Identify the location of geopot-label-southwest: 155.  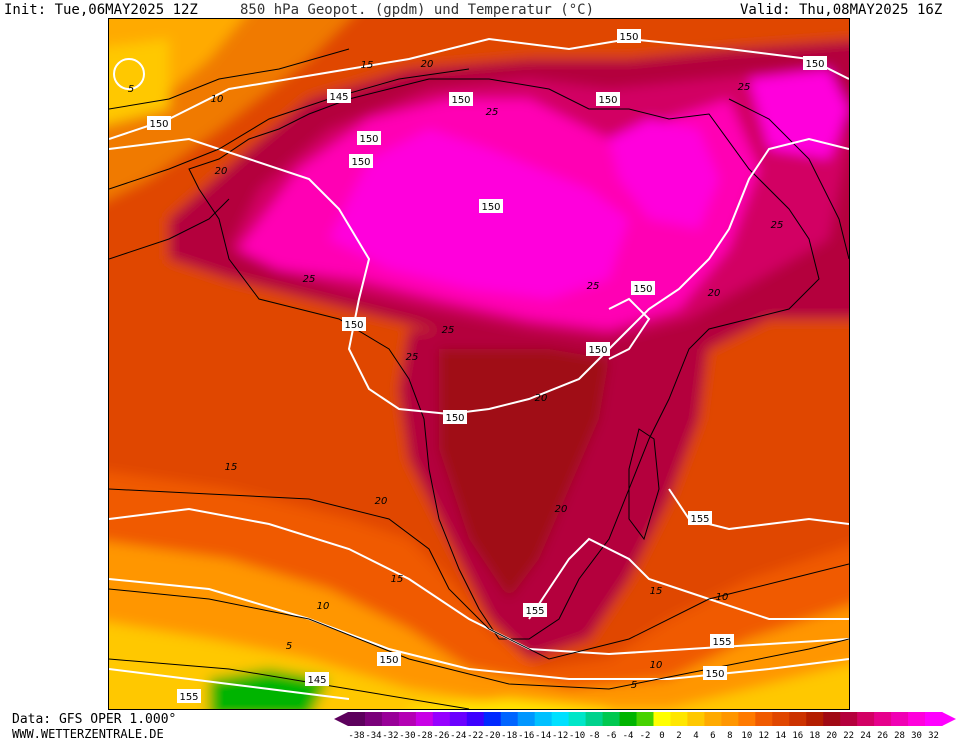
(189, 696).